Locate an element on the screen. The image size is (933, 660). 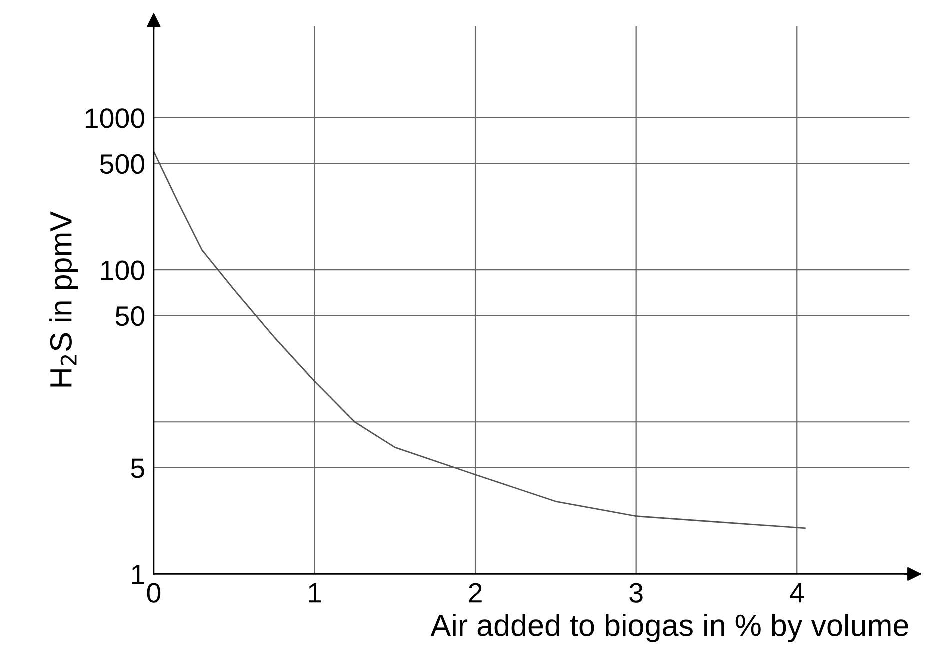
y-axis-title: H$_{2}$S in ppmV is located at coordinates (64, 299).